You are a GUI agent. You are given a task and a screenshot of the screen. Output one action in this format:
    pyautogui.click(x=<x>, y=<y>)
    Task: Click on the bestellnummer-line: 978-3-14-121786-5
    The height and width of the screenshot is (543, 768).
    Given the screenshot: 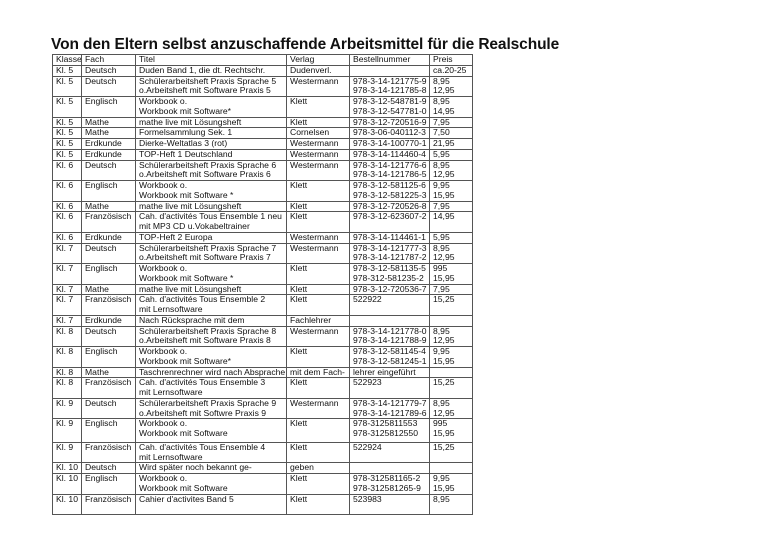 What is the action you would take?
    pyautogui.click(x=390, y=174)
    